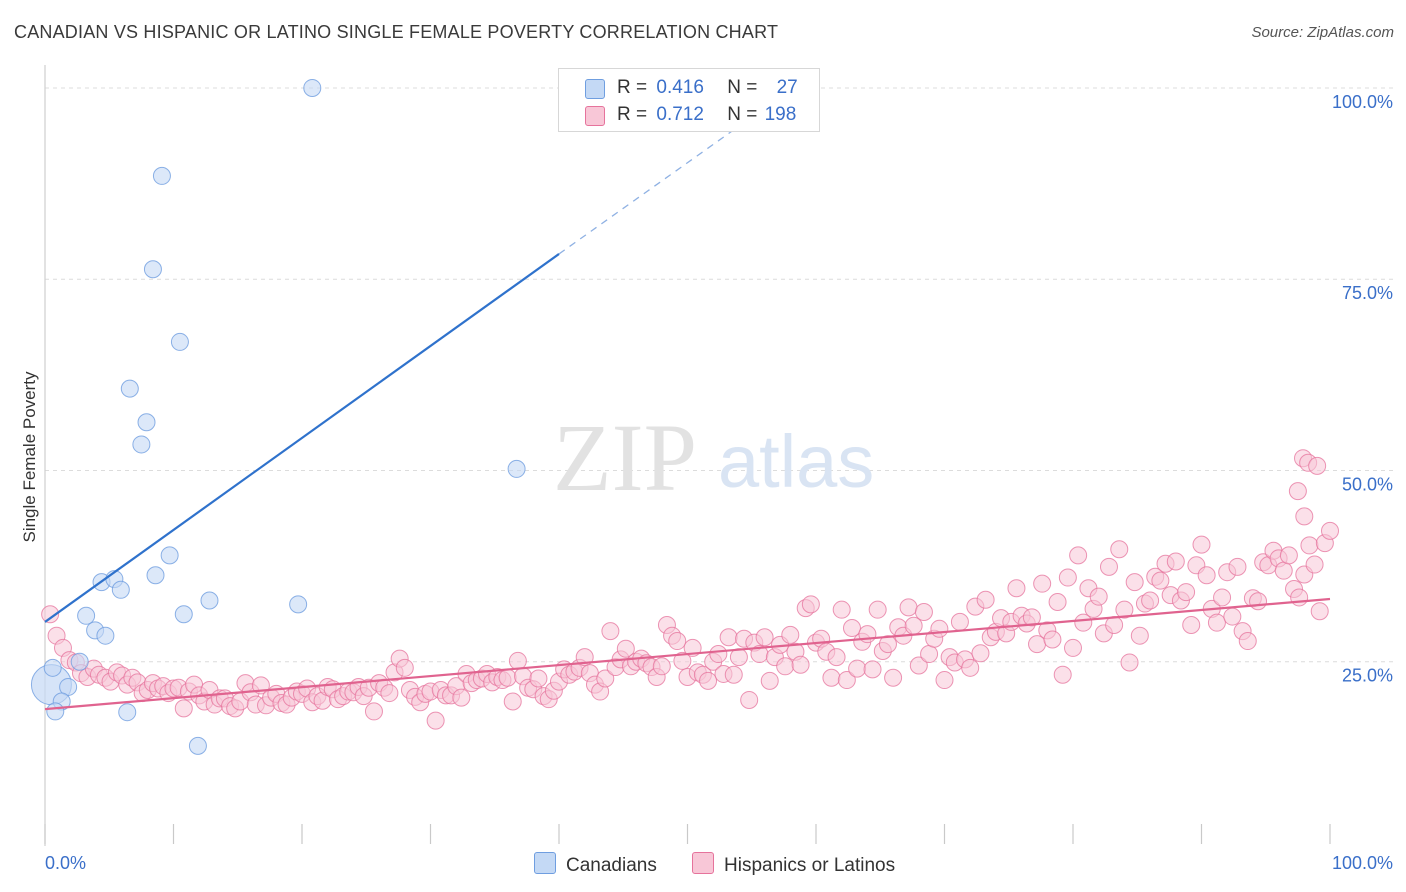  What do you see at coordinates (796, 461) in the screenshot?
I see `watermark-atlas: atlas` at bounding box center [796, 461].